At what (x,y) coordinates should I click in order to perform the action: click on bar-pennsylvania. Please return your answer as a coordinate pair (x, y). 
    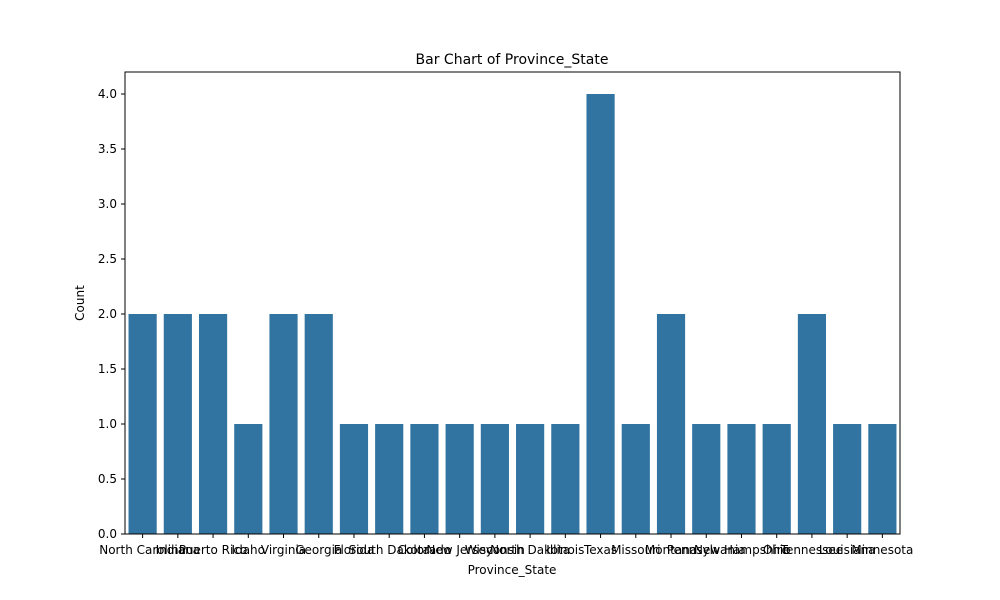
    Looking at the image, I should click on (706, 479).